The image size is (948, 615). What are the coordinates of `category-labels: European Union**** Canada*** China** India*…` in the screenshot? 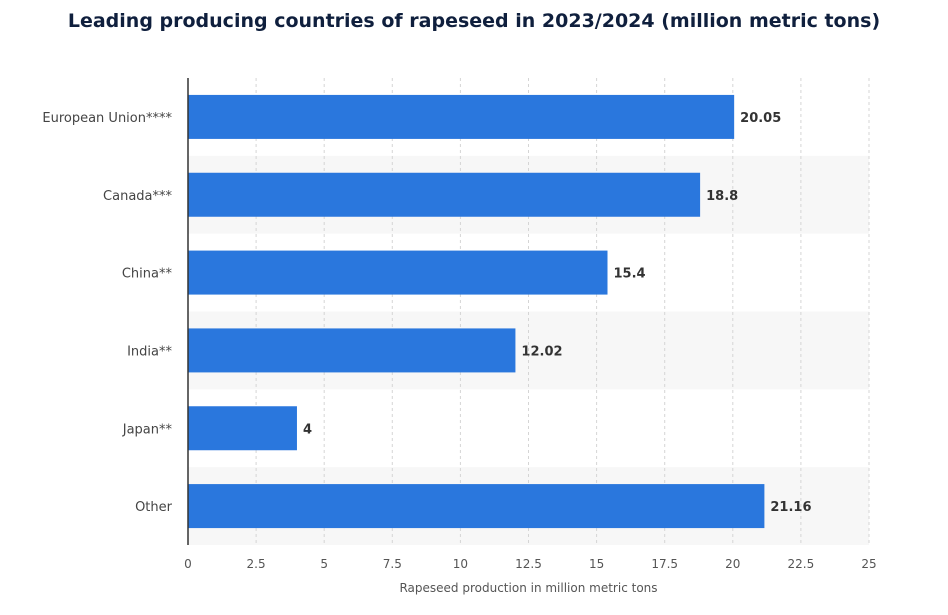 It's located at (107, 313).